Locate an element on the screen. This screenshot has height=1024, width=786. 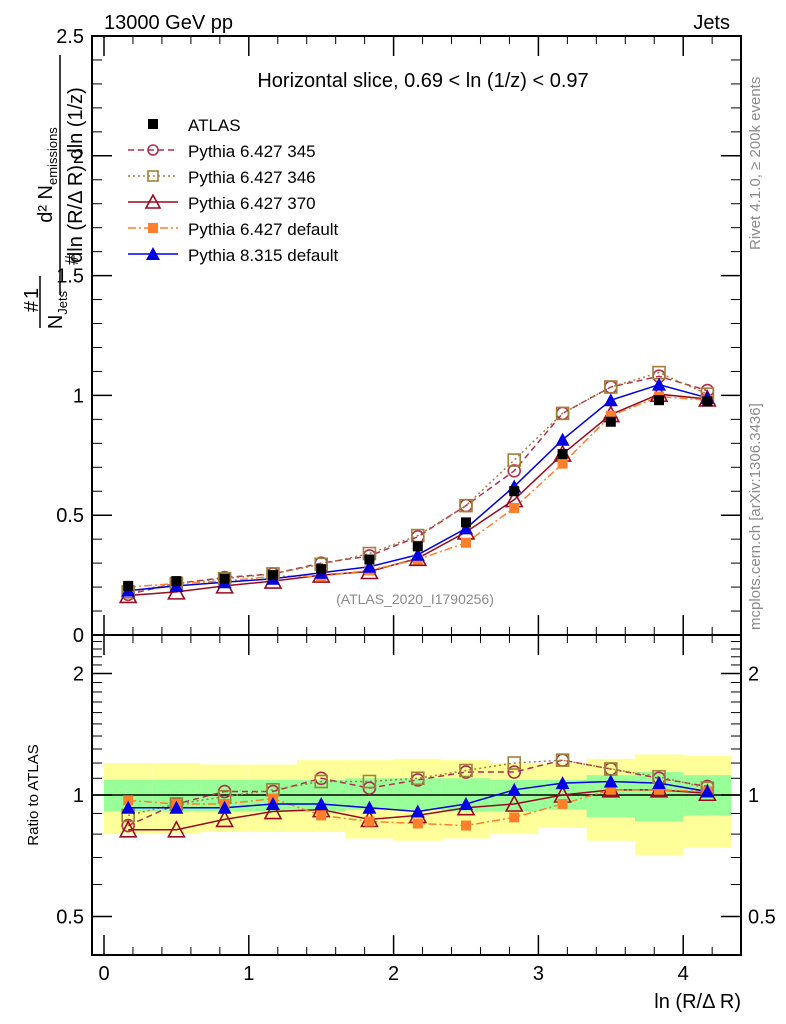
header-process-label: Jets is located at coordinates (711, 23).